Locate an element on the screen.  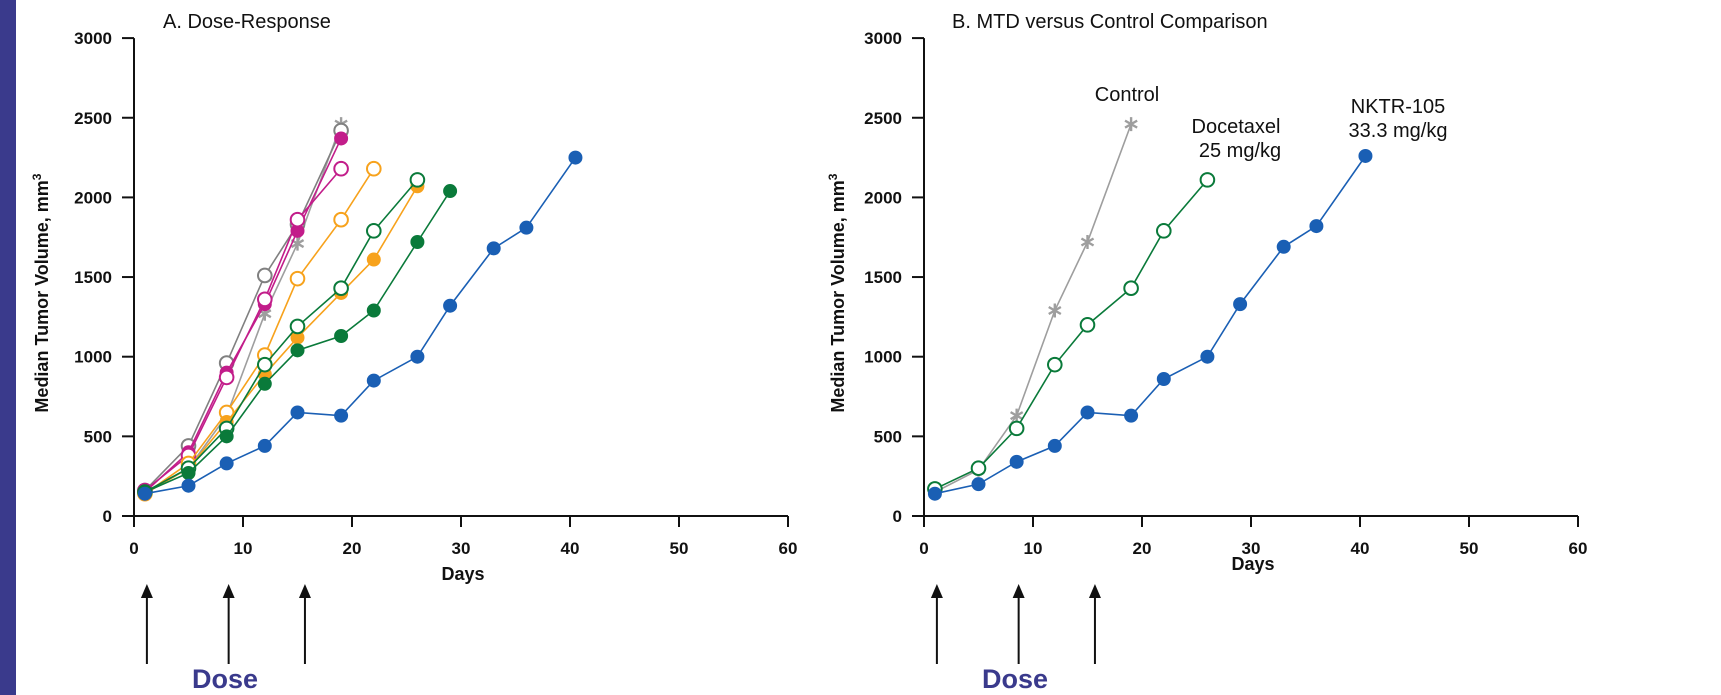
chart-title: B. MTD versus Control Comparison is located at coordinates (1110, 22).